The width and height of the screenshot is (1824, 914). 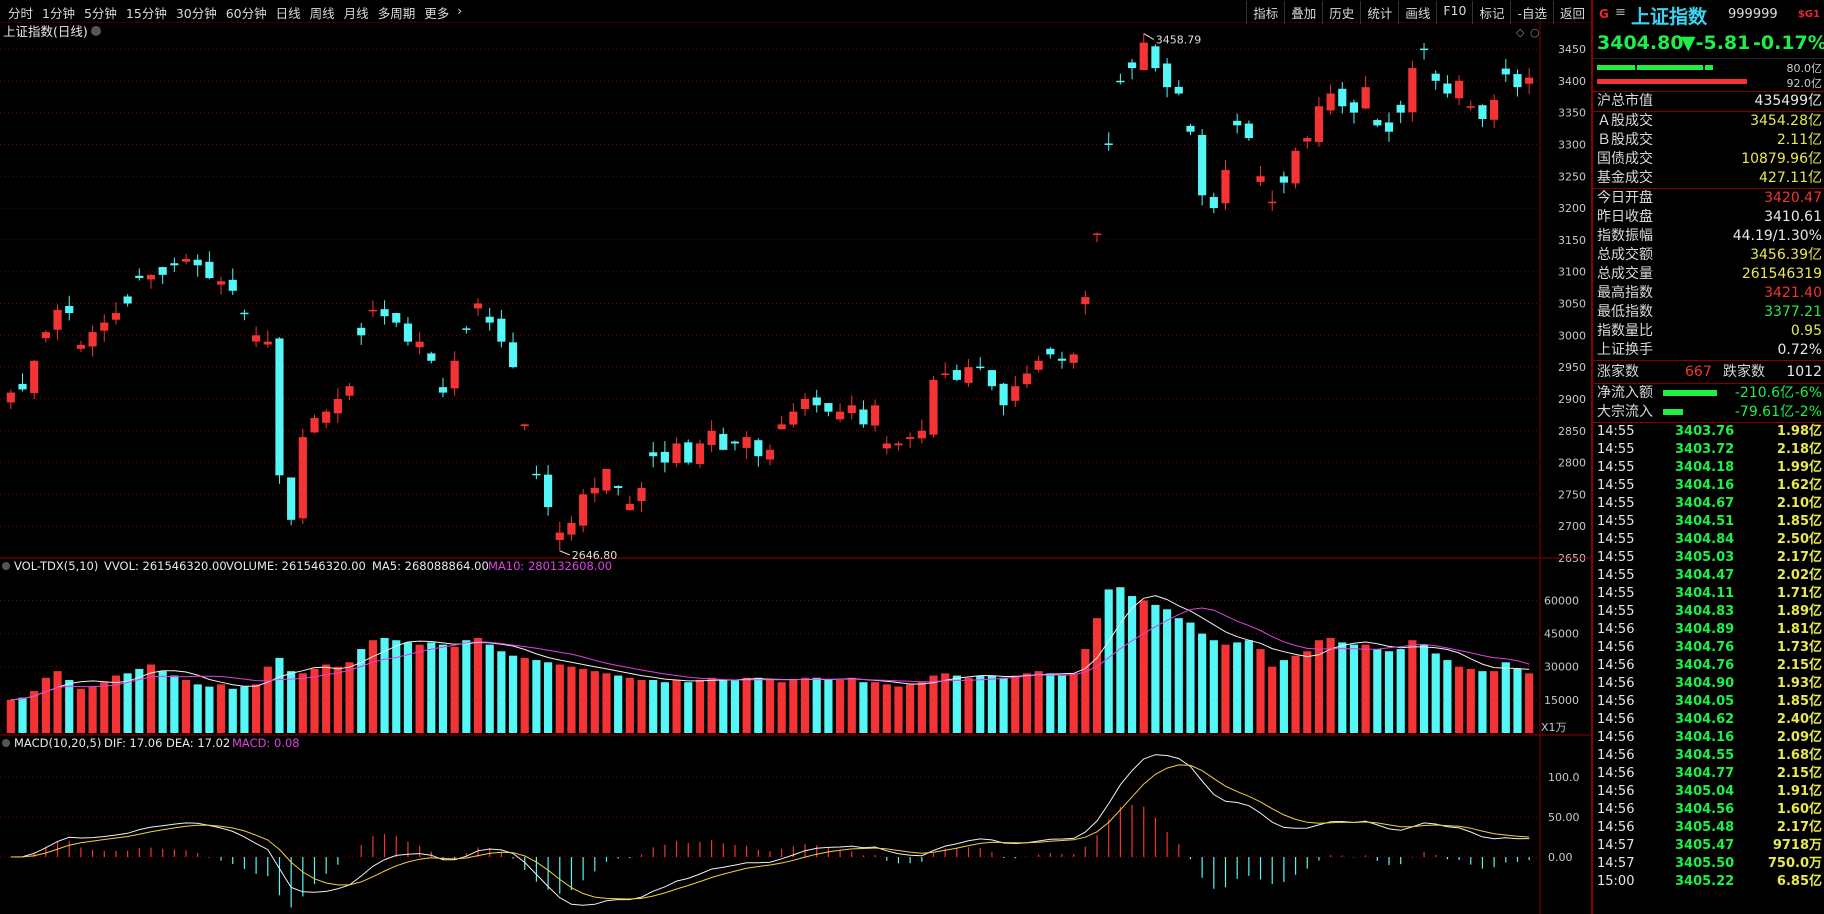 What do you see at coordinates (21, 13) in the screenshot?
I see `period-tab-0: 分时` at bounding box center [21, 13].